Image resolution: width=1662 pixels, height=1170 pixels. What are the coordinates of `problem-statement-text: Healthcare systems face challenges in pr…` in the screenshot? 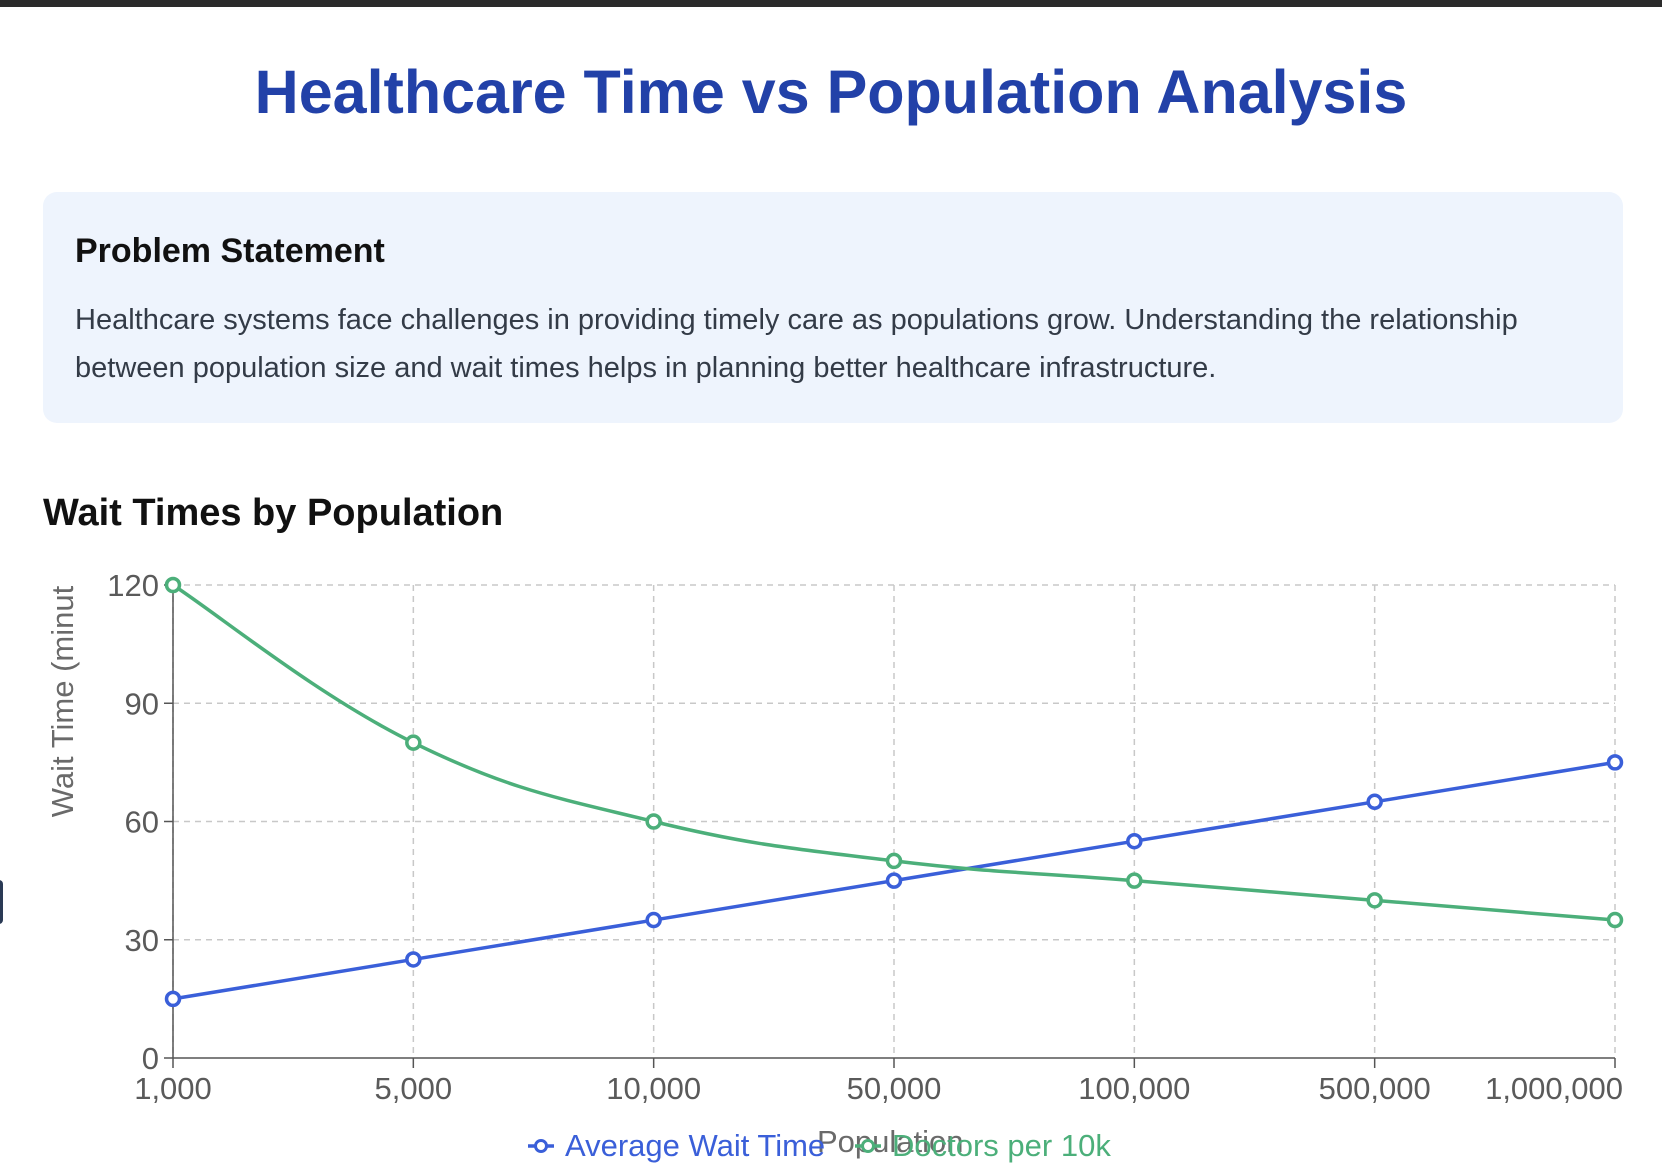 It's located at (796, 344).